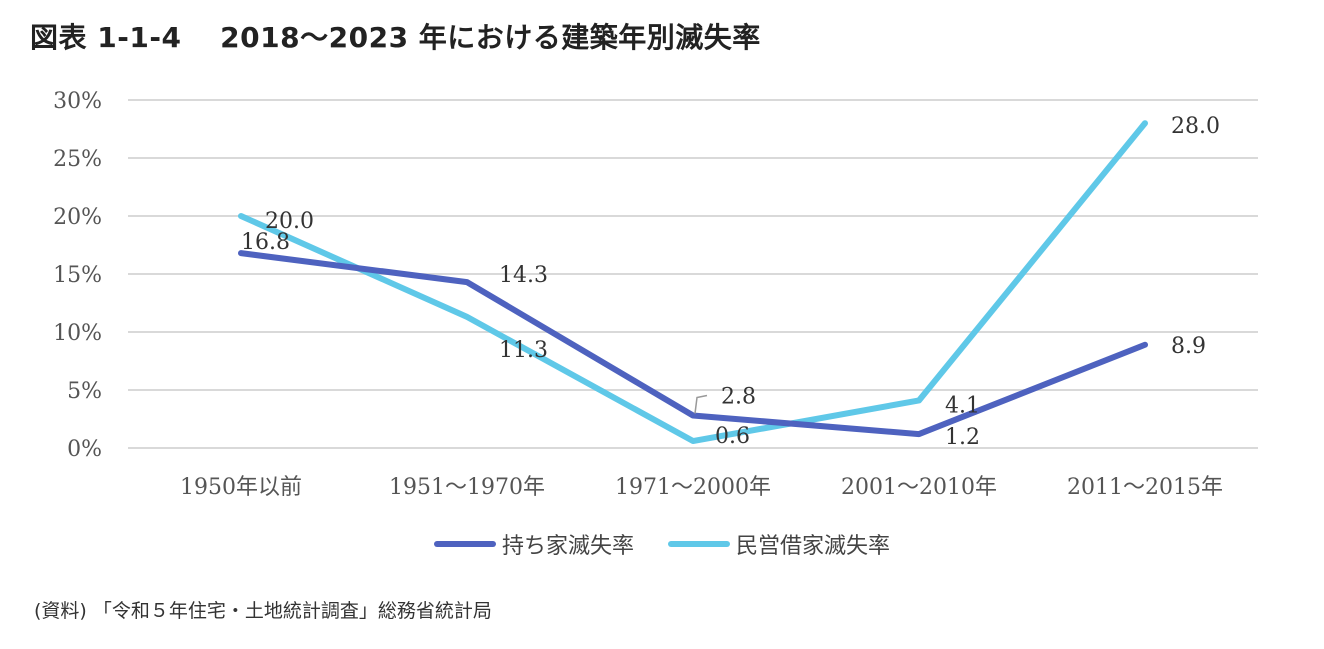 The width and height of the screenshot is (1324, 649). Describe the element at coordinates (693, 487) in the screenshot. I see `x-tick-label: 1971～2000年` at that location.